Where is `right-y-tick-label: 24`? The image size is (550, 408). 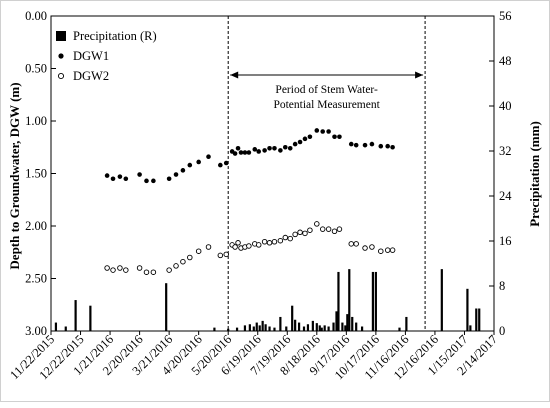 right-y-tick-label: 24 is located at coordinates (505, 196).